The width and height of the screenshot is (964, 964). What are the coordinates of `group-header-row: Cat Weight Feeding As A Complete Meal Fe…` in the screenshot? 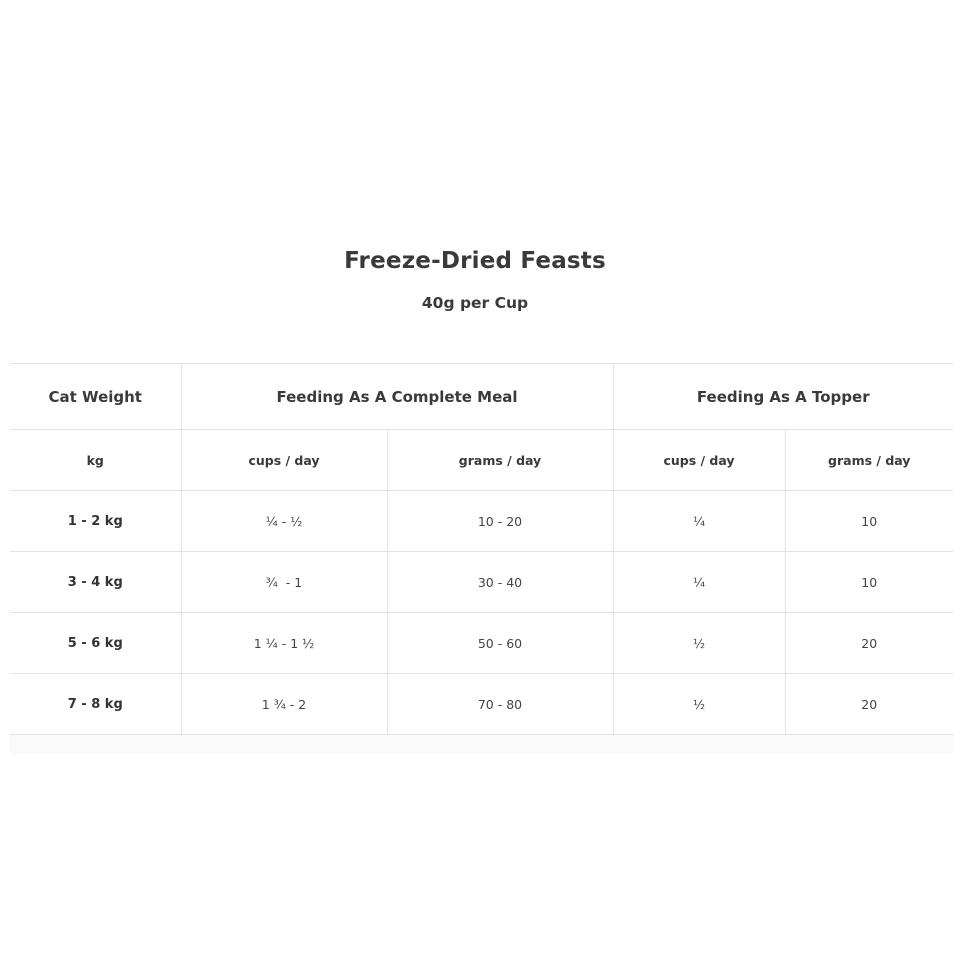 It's located at (481, 396).